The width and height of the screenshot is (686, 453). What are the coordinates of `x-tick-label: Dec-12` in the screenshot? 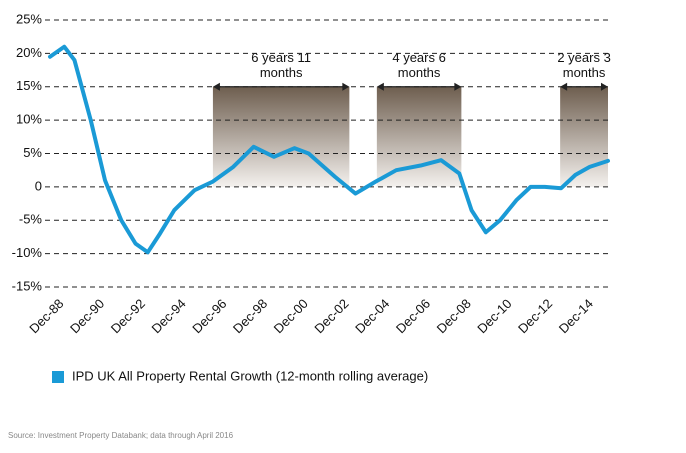 It's located at (535, 316).